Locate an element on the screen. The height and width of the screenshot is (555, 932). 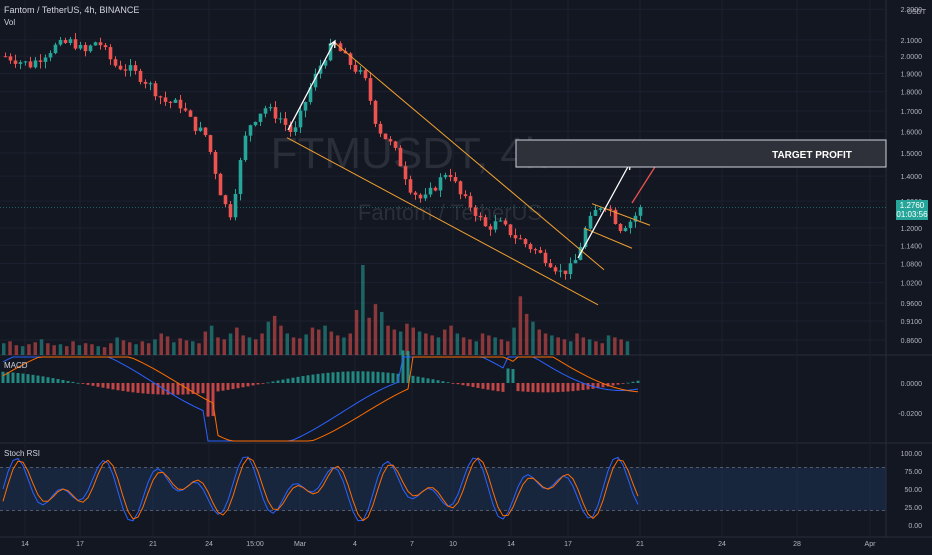
volume-legend: Vol is located at coordinates (10, 22).